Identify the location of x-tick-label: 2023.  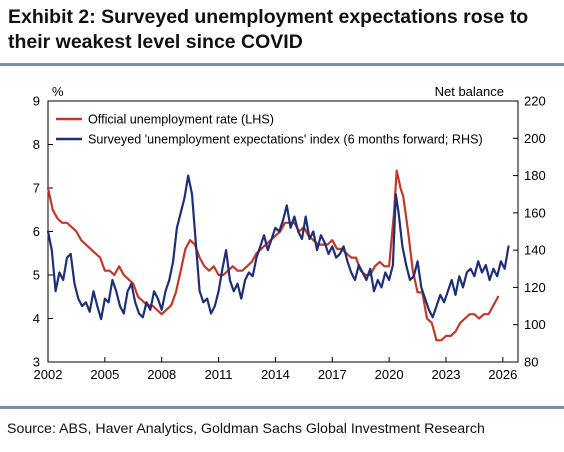
(446, 374).